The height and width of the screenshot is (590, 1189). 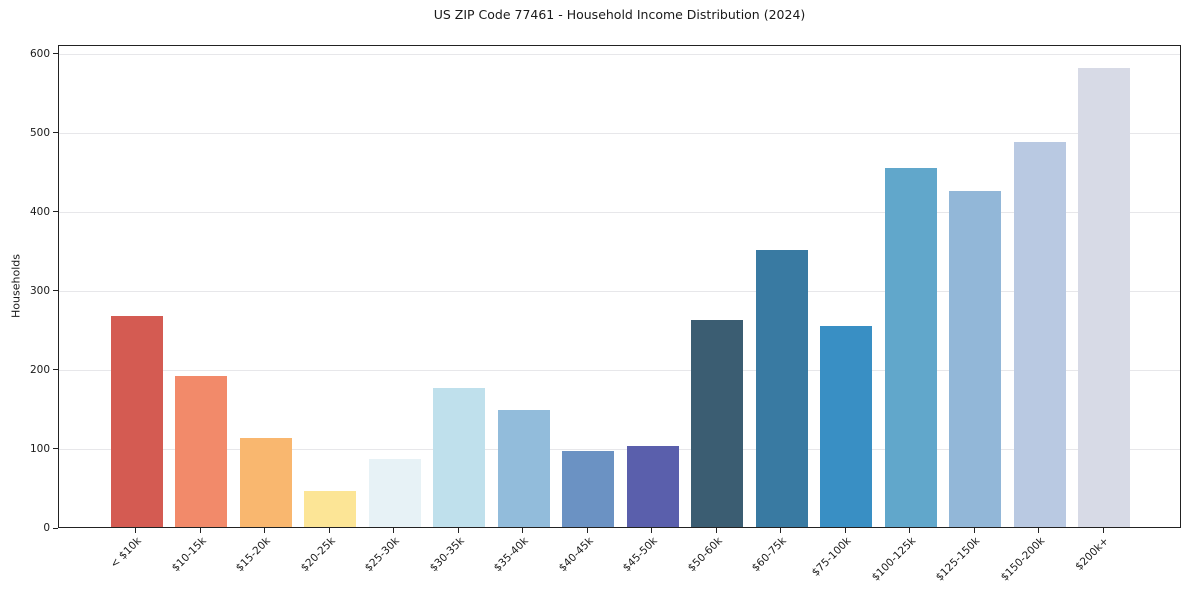 I want to click on x-tick-label: $75-100k, so click(x=831, y=557).